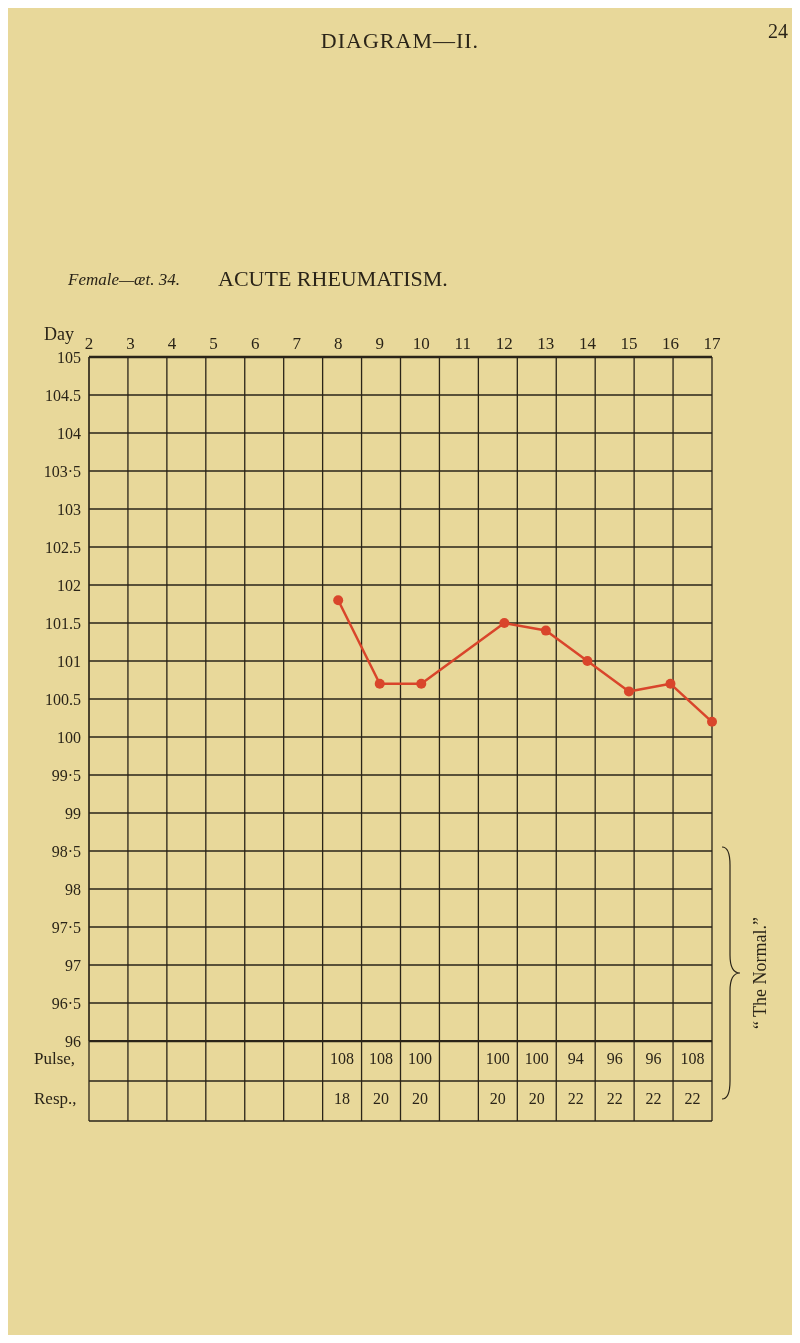 The height and width of the screenshot is (1343, 800). I want to click on y-tick-label: 99·5, so click(66, 775).